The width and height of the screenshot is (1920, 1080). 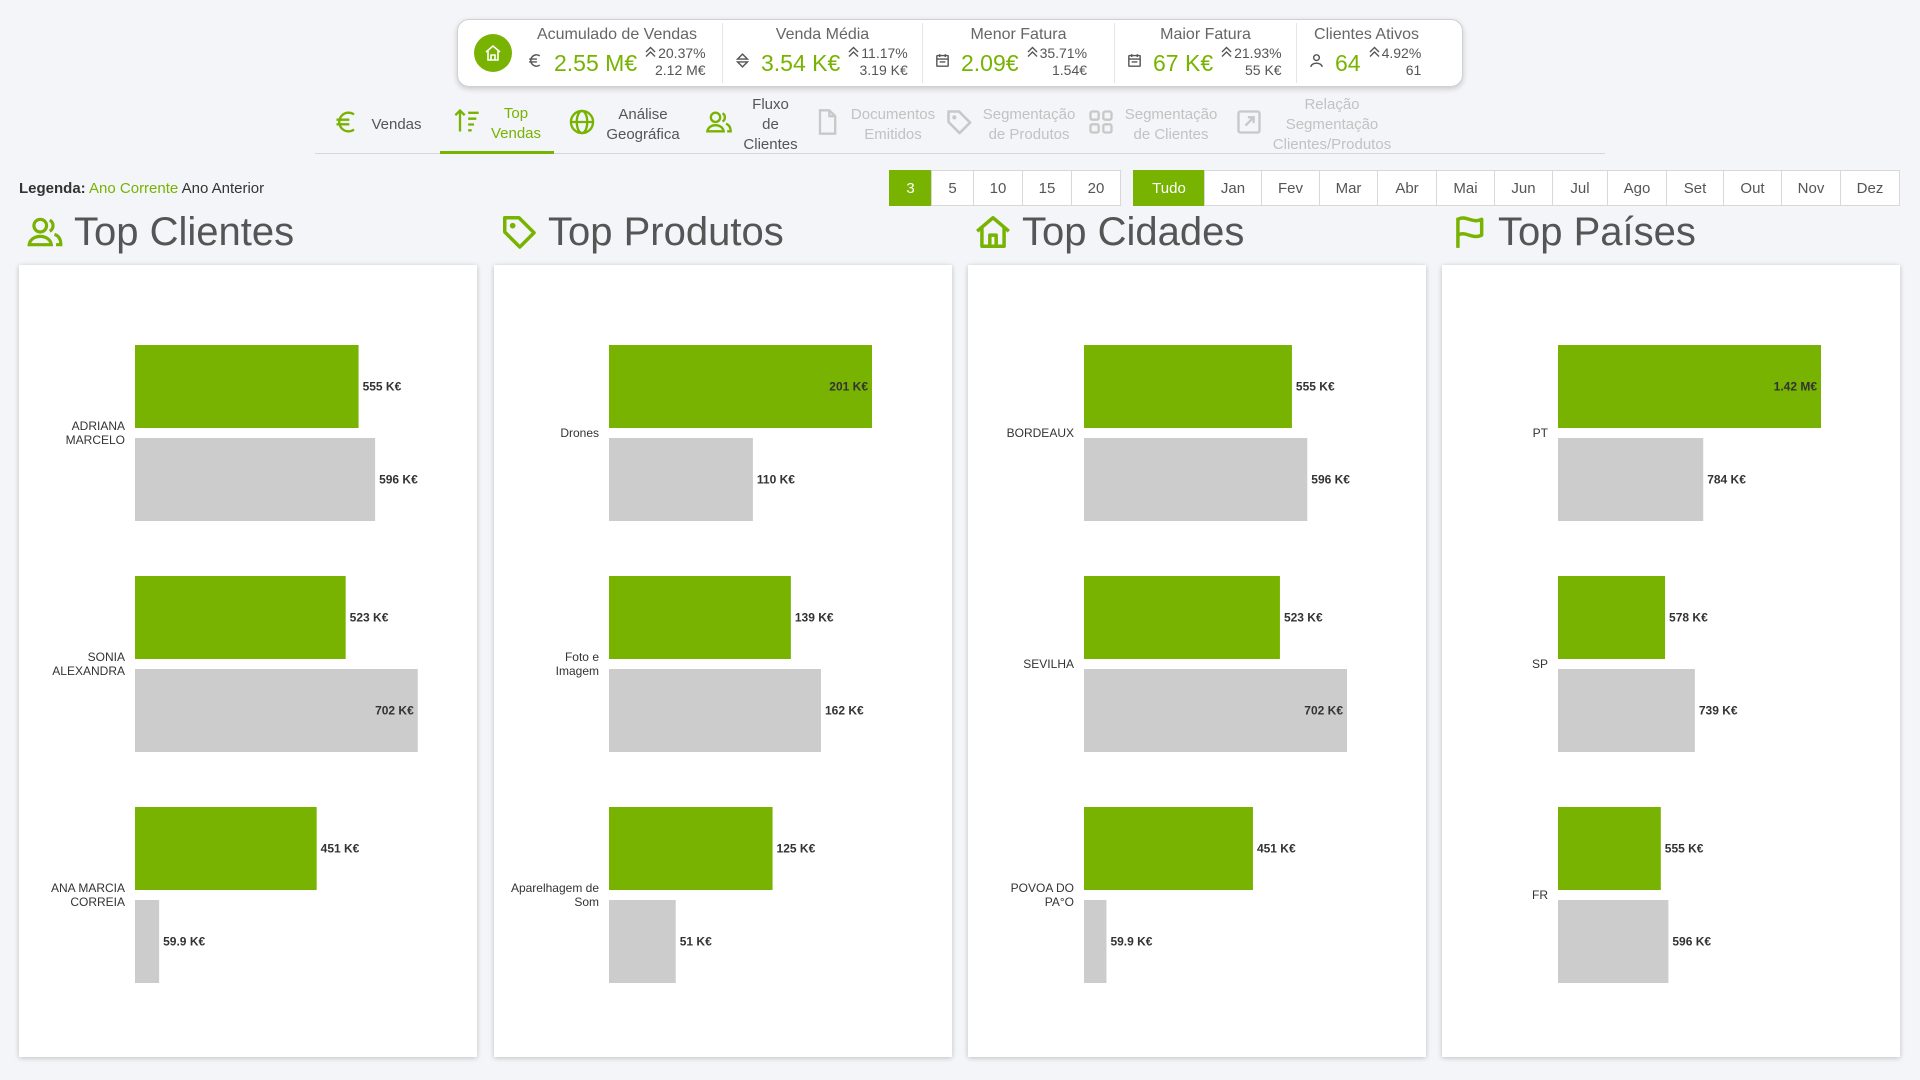 I want to click on home-button, so click(x=493, y=53).